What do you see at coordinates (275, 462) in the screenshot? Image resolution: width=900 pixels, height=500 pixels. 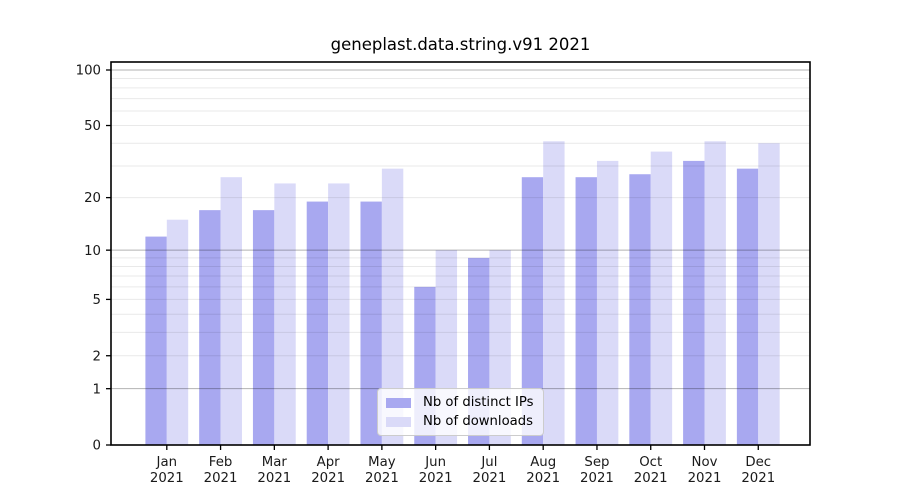 I see `x-tick-month: Mar` at bounding box center [275, 462].